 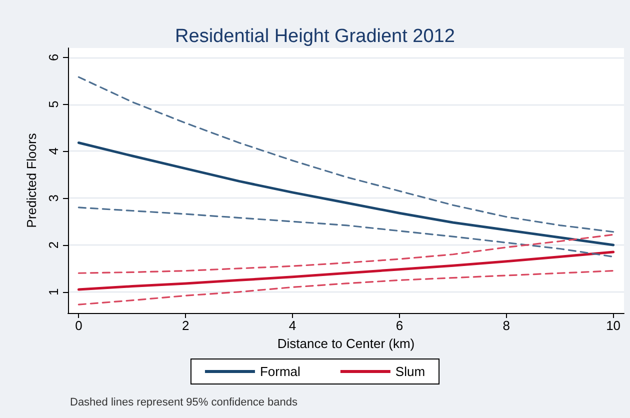 What do you see at coordinates (184, 402) in the screenshot?
I see `text: Dashed lines represent 95% confidence bands` at bounding box center [184, 402].